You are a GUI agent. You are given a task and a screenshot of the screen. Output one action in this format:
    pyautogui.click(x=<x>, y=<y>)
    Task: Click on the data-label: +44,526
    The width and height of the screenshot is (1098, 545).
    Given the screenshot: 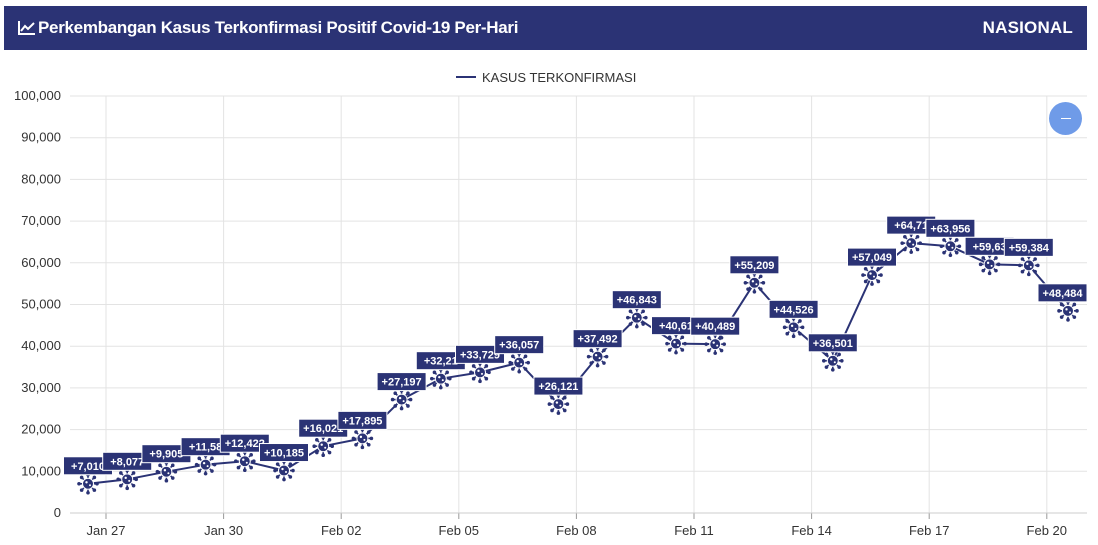 What is the action you would take?
    pyautogui.click(x=793, y=309)
    